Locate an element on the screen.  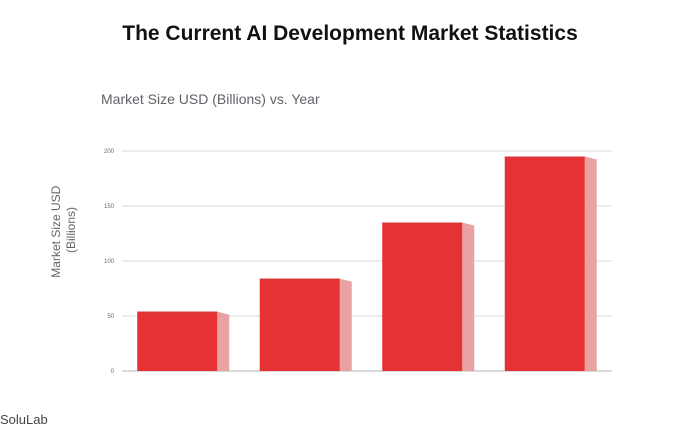
y-tick-label-100: 100 is located at coordinates (109, 262).